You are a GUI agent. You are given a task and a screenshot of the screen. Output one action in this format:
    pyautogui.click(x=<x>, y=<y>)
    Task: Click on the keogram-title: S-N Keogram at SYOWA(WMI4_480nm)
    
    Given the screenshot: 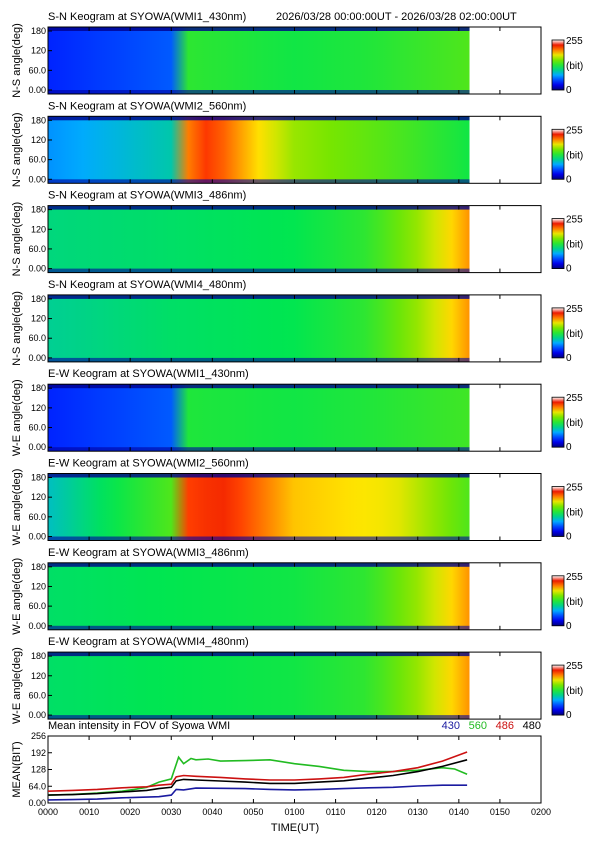 What is the action you would take?
    pyautogui.click(x=147, y=285)
    